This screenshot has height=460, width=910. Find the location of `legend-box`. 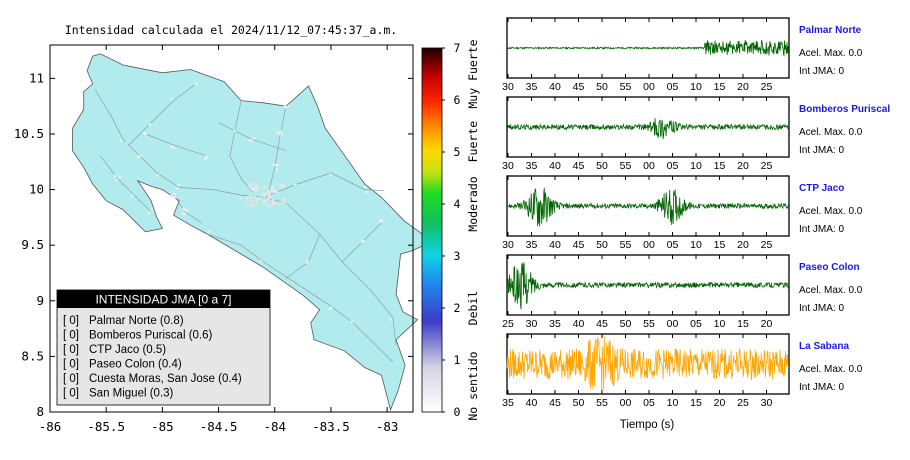

legend-box is located at coordinates (163, 347).